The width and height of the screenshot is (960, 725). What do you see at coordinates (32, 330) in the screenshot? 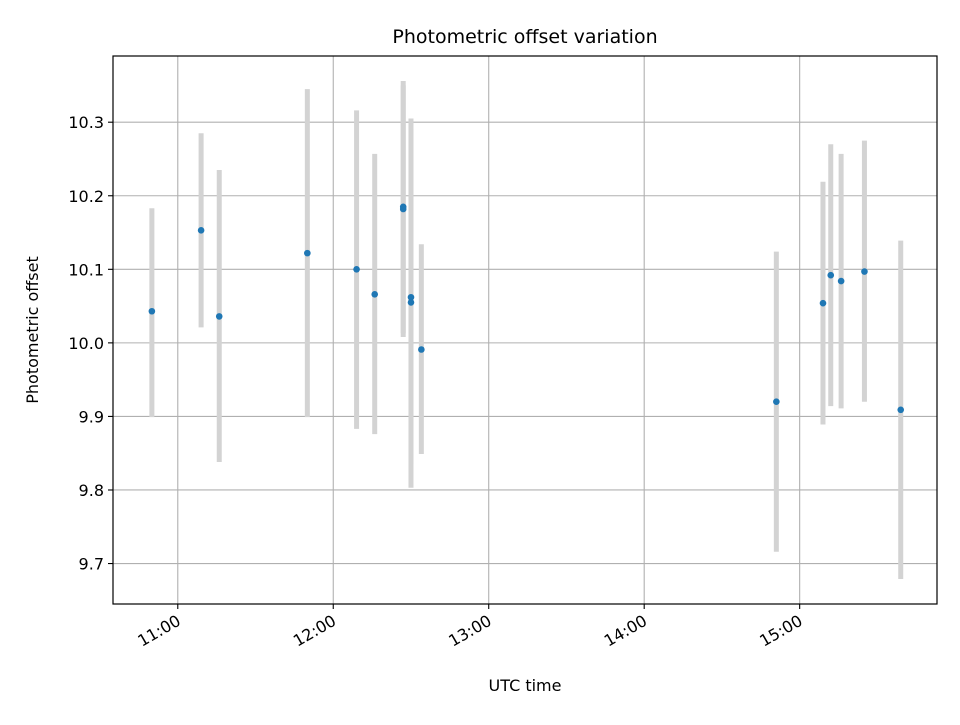
I see `y-axis-label: Photometric offset` at bounding box center [32, 330].